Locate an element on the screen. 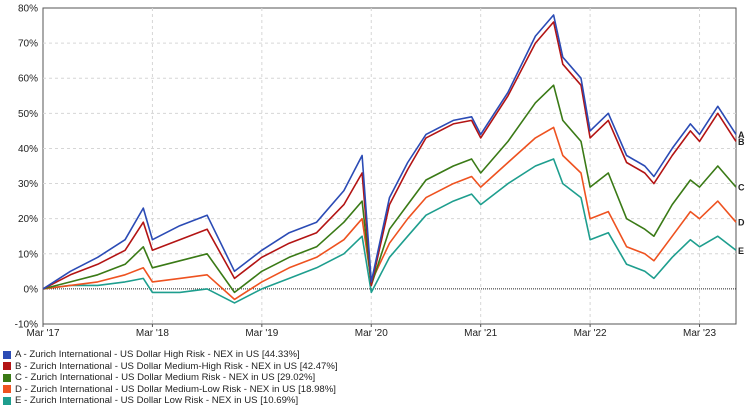 This screenshot has height=411, width=750. series-end-label: B is located at coordinates (741, 142).